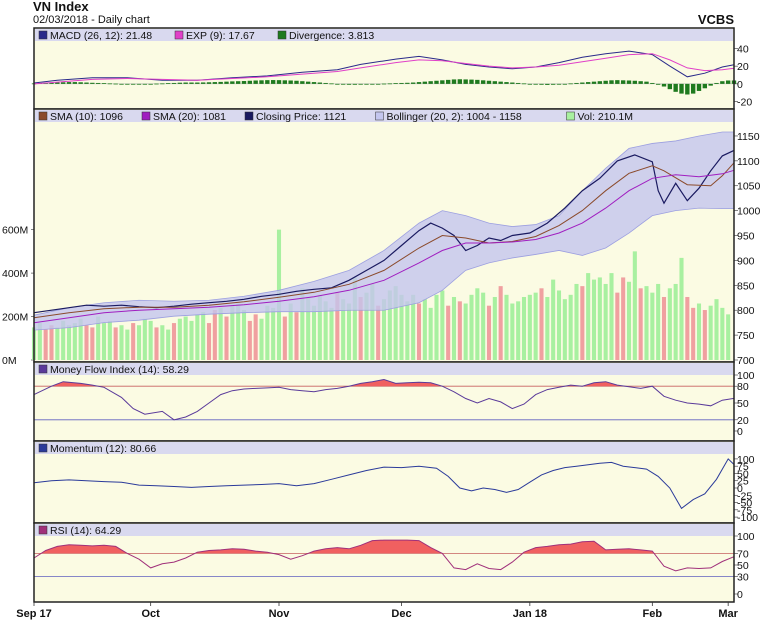  I want to click on momentum-ytick-label: -75, so click(744, 511).